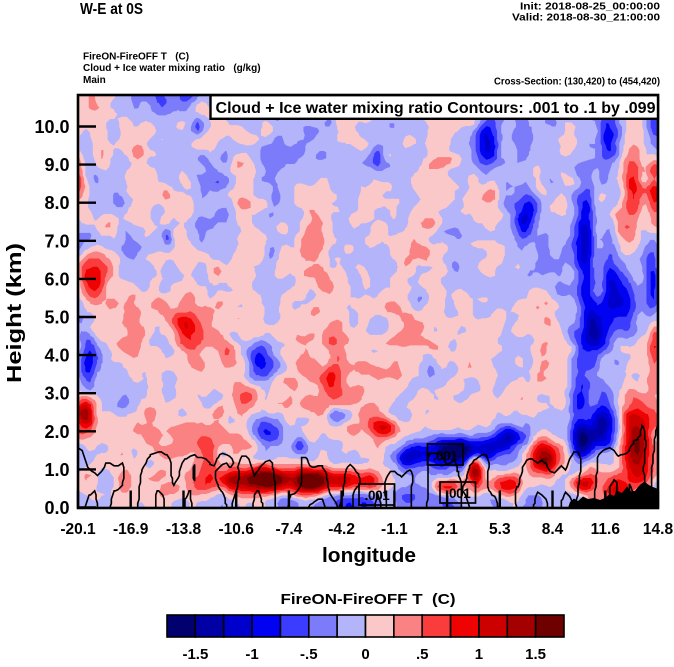  I want to click on svg-text: 3.0, so click(56, 394).